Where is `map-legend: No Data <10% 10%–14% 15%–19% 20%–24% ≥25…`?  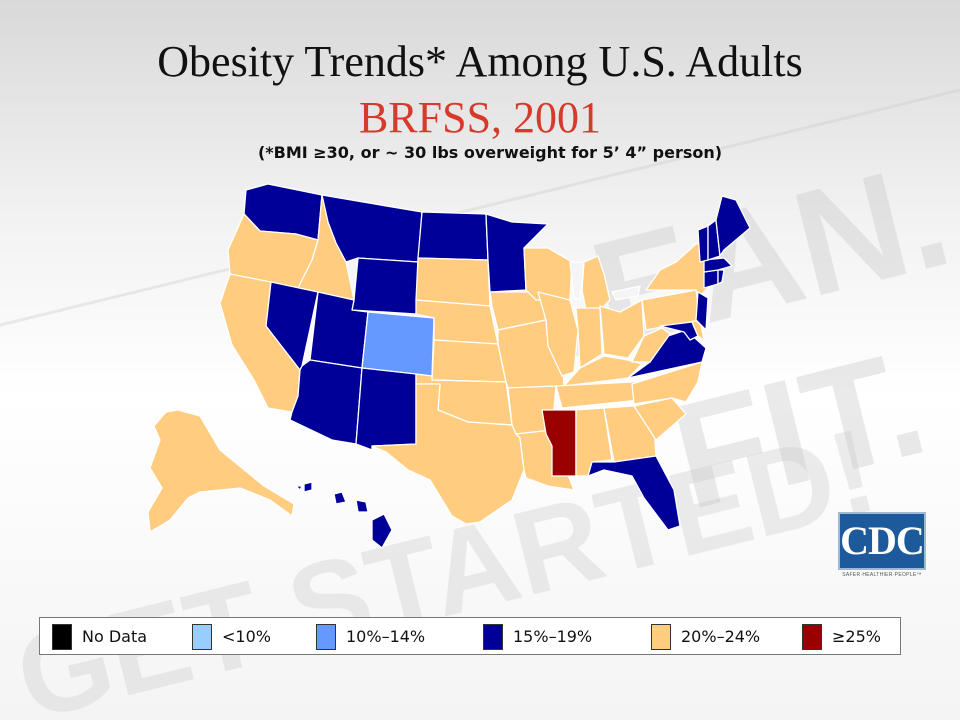 map-legend: No Data <10% 10%–14% 15%–19% 20%–24% ≥25… is located at coordinates (470, 636).